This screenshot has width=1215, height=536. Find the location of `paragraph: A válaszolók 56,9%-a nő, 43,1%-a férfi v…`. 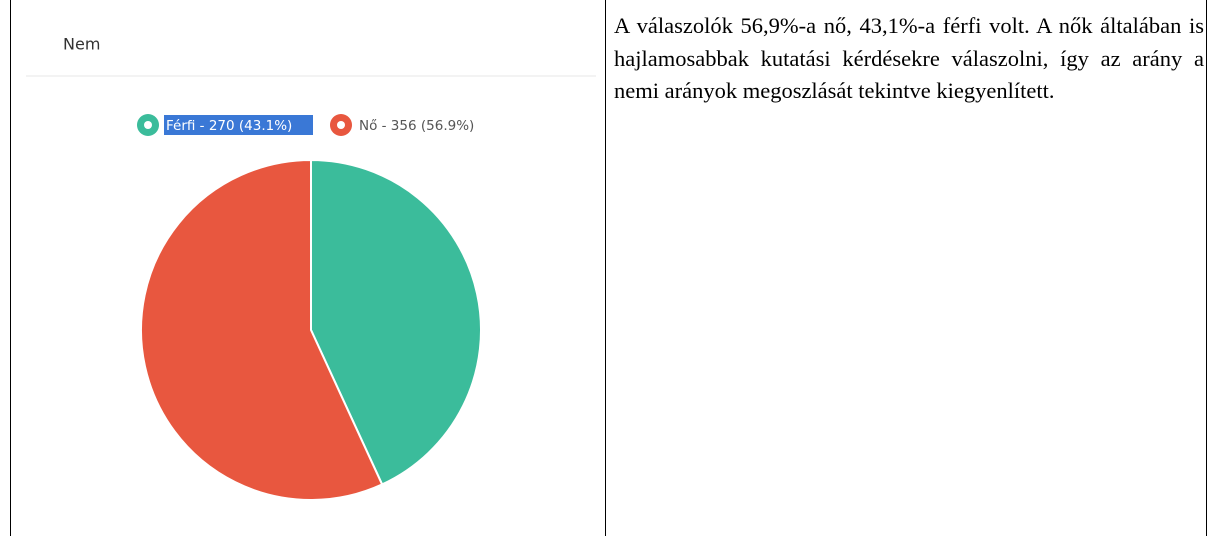

paragraph: A válaszolók 56,9%-a nő, 43,1%-a férfi v… is located at coordinates (909, 58).